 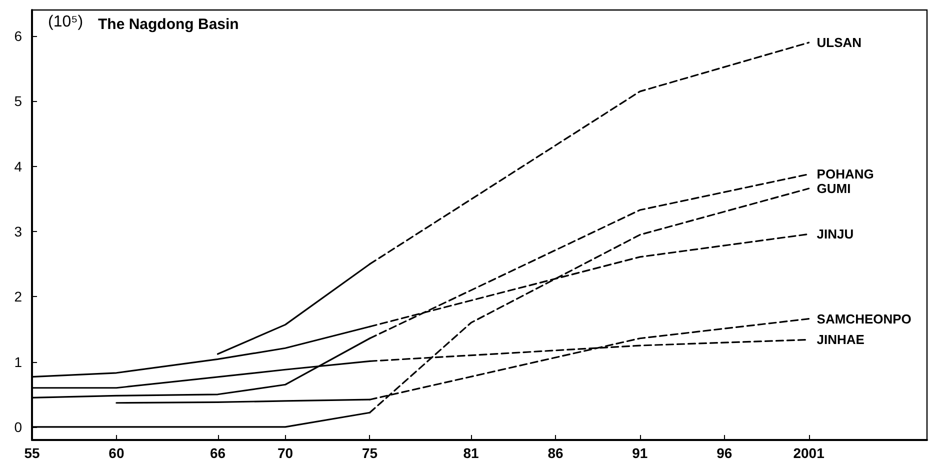 What do you see at coordinates (18, 101) in the screenshot?
I see `y-tick-label: 5` at bounding box center [18, 101].